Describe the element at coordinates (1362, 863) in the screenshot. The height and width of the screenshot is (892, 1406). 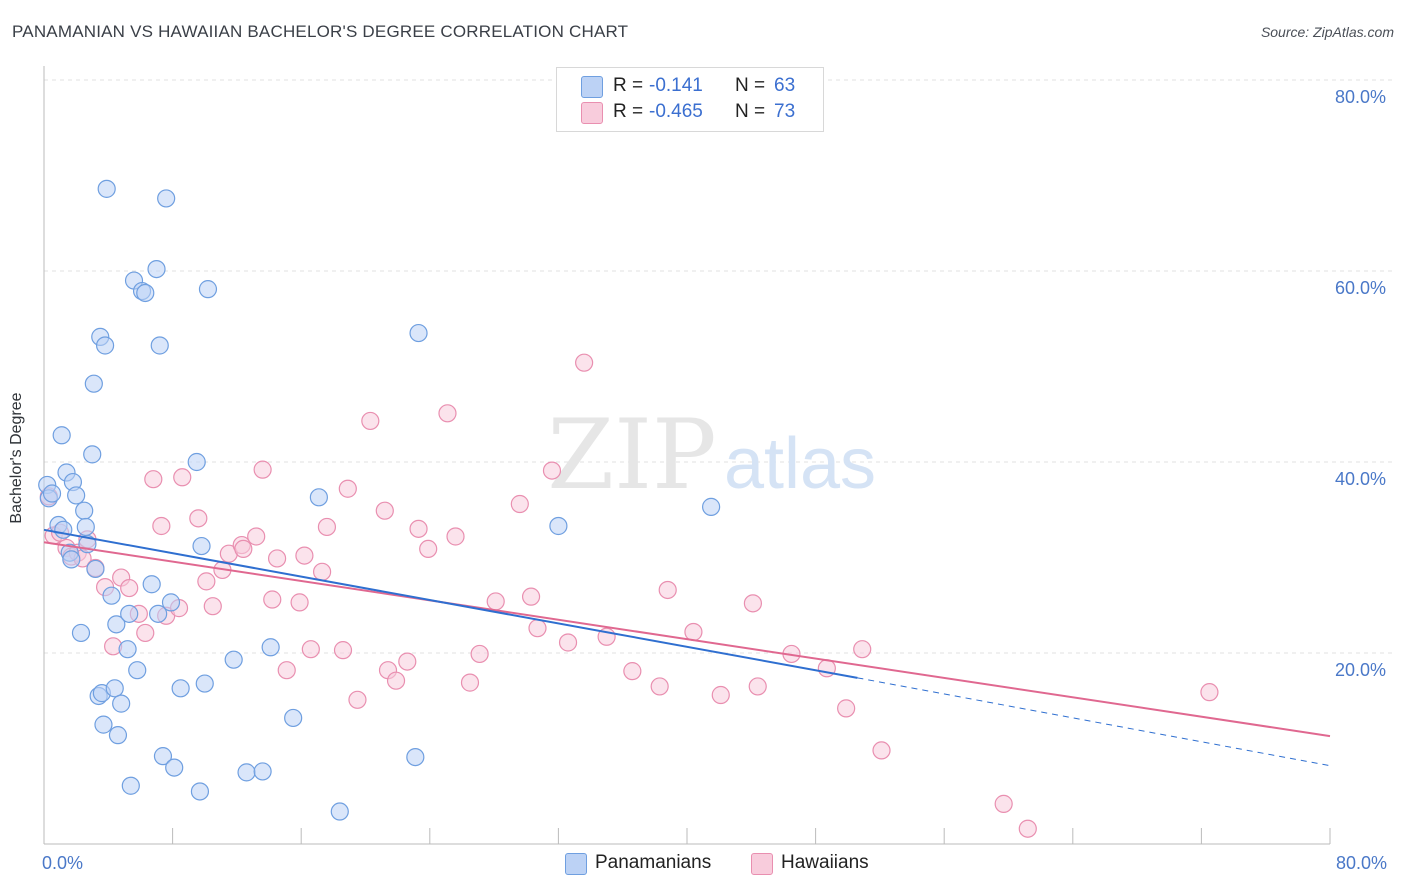
I see `x-tick-max: 80.0%` at that location.